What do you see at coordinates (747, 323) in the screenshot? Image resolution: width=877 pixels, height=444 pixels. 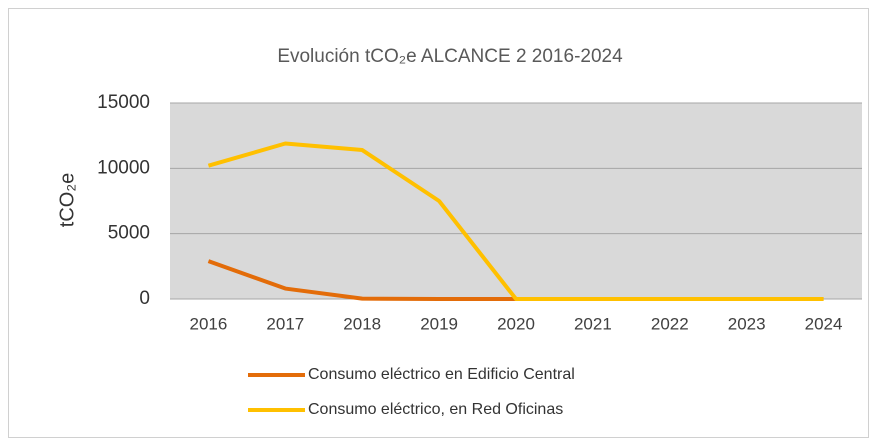 I see `x-tick-label: 2023` at bounding box center [747, 323].